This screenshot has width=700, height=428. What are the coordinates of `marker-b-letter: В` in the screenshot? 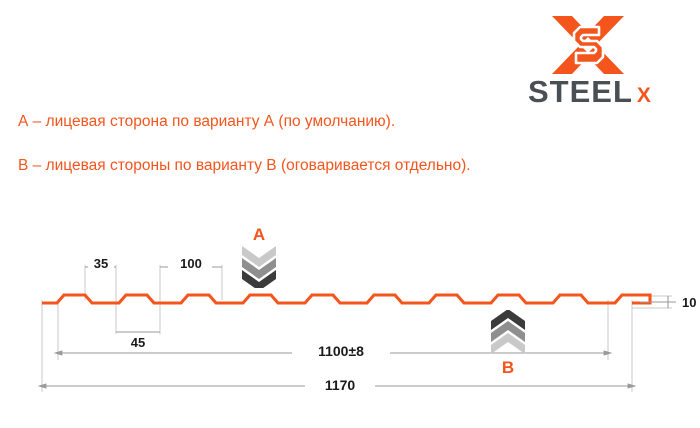 It's located at (508, 367).